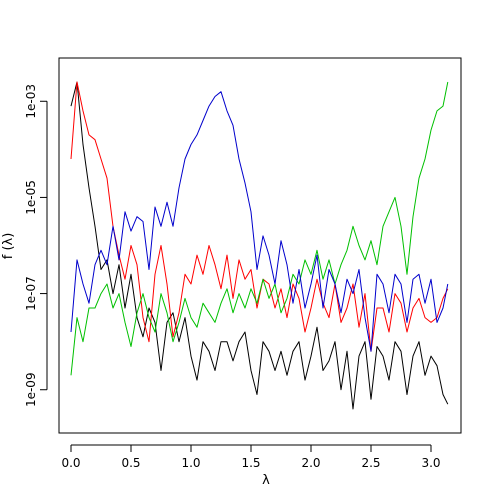  What do you see at coordinates (31, 101) in the screenshot?
I see `y-tick-label: 1e-03` at bounding box center [31, 101].